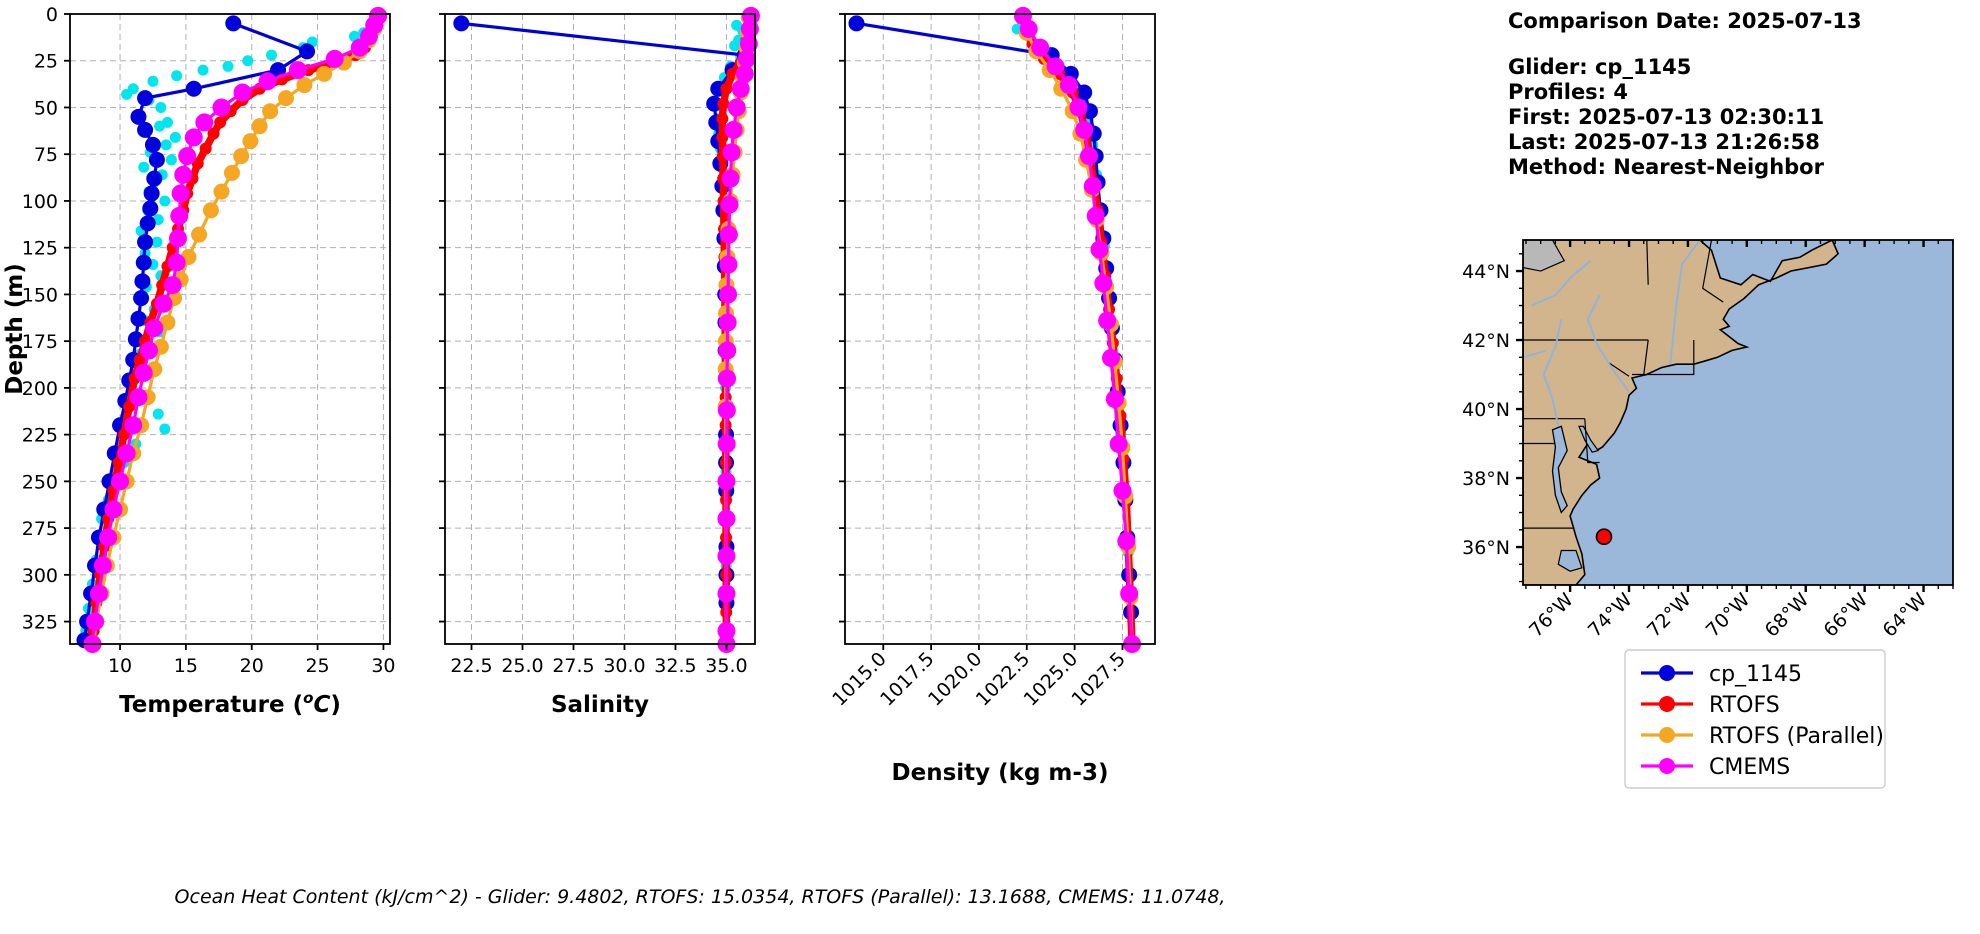  I want to click on axes-frame, so click(230, 329).